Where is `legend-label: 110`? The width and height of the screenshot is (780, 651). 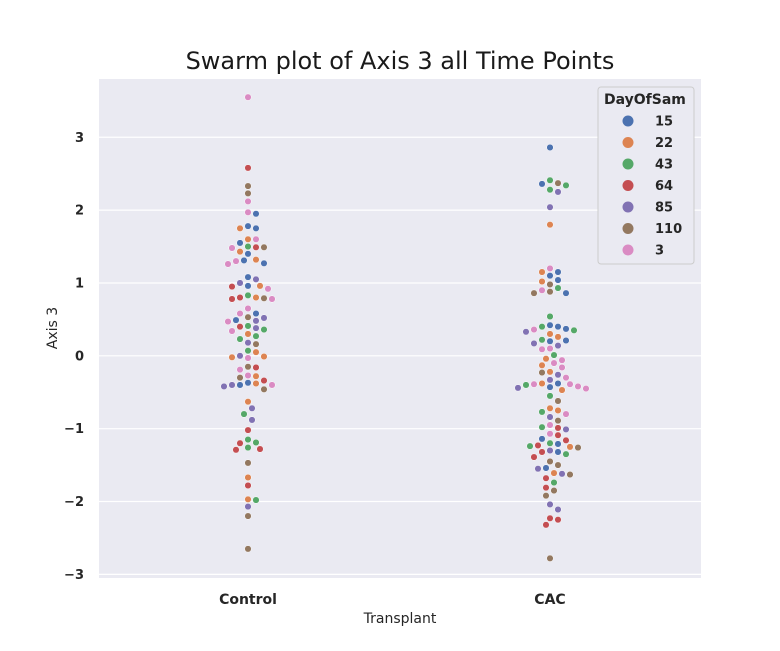 legend-label: 110 is located at coordinates (668, 229).